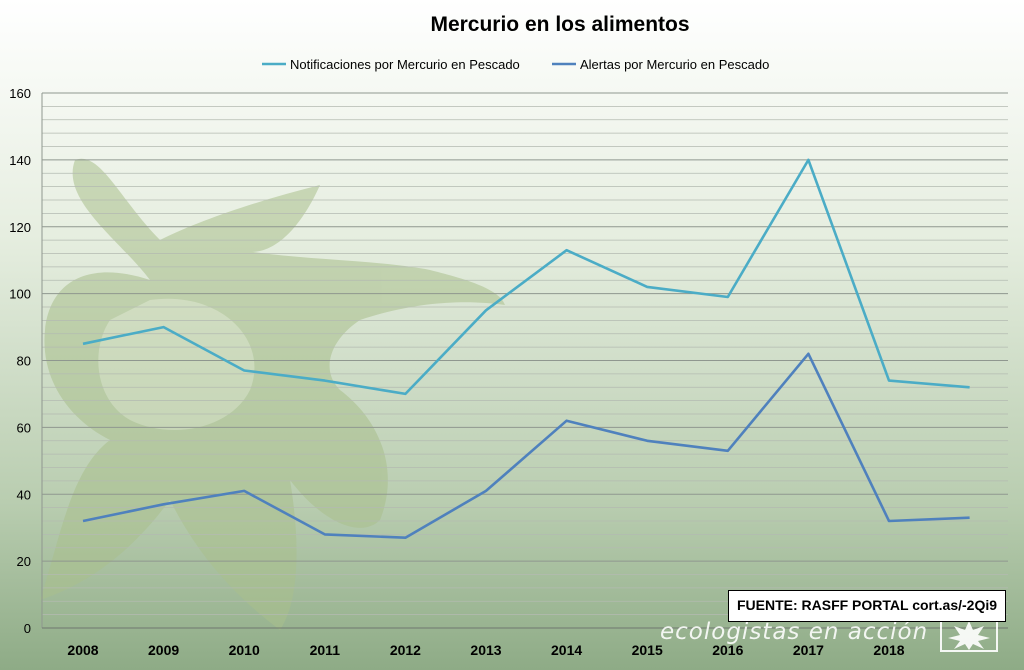 The image size is (1024, 670). What do you see at coordinates (24, 494) in the screenshot?
I see `y-tick-label: 40` at bounding box center [24, 494].